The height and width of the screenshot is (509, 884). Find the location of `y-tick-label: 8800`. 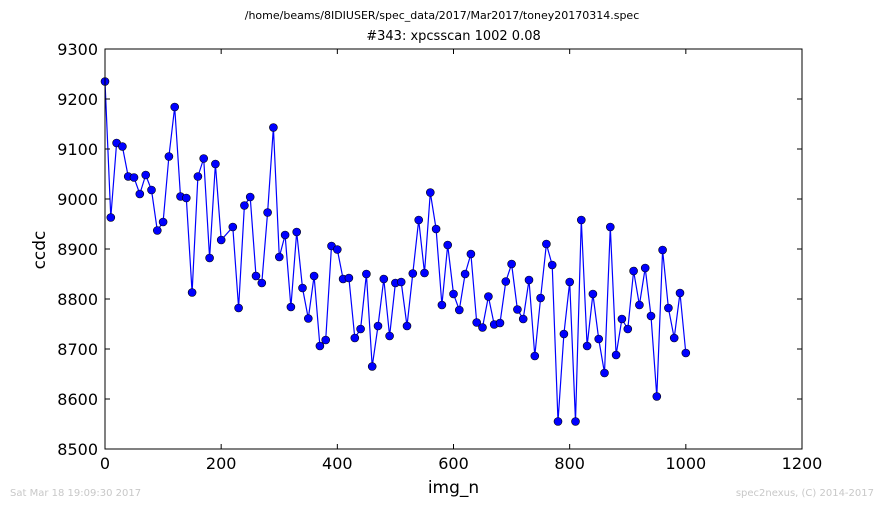

y-tick-label: 8800 is located at coordinates (77, 299).